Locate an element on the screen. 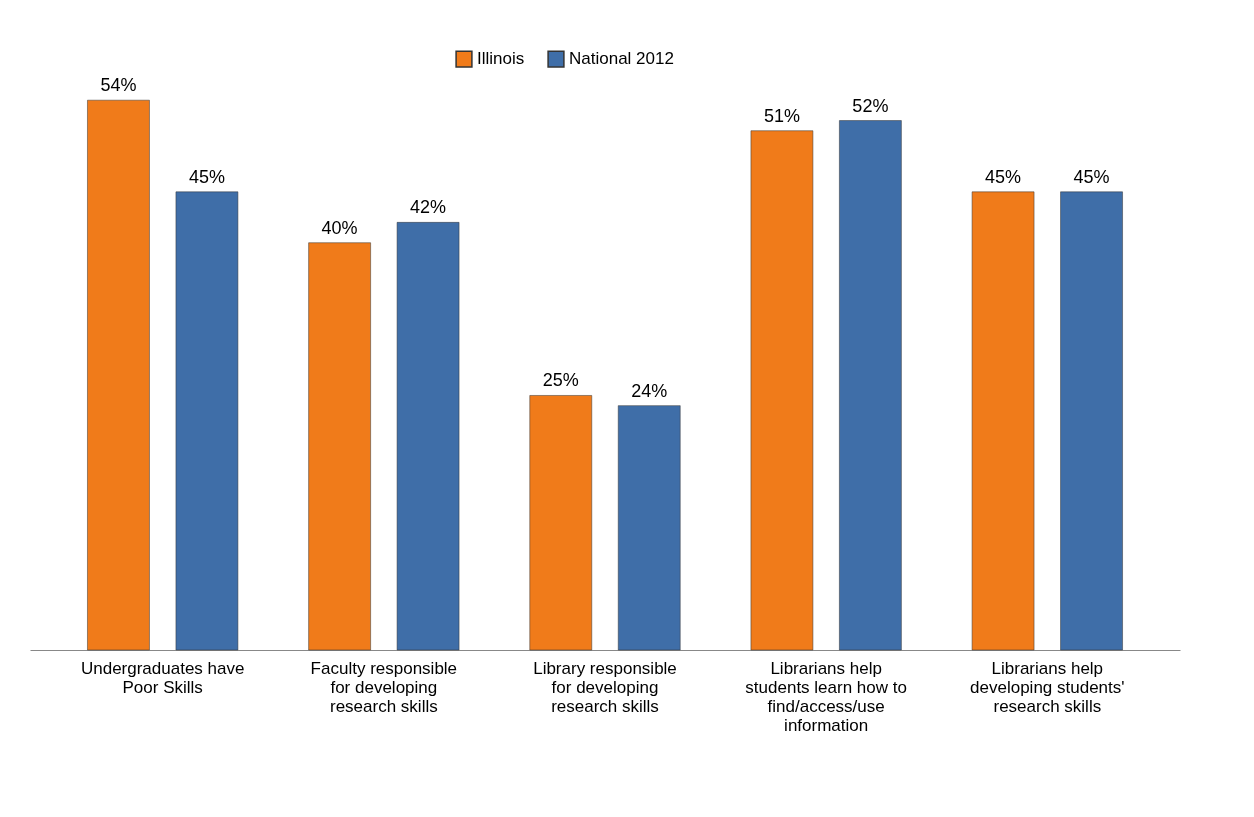  legend-label: National 2012 is located at coordinates (621, 59).